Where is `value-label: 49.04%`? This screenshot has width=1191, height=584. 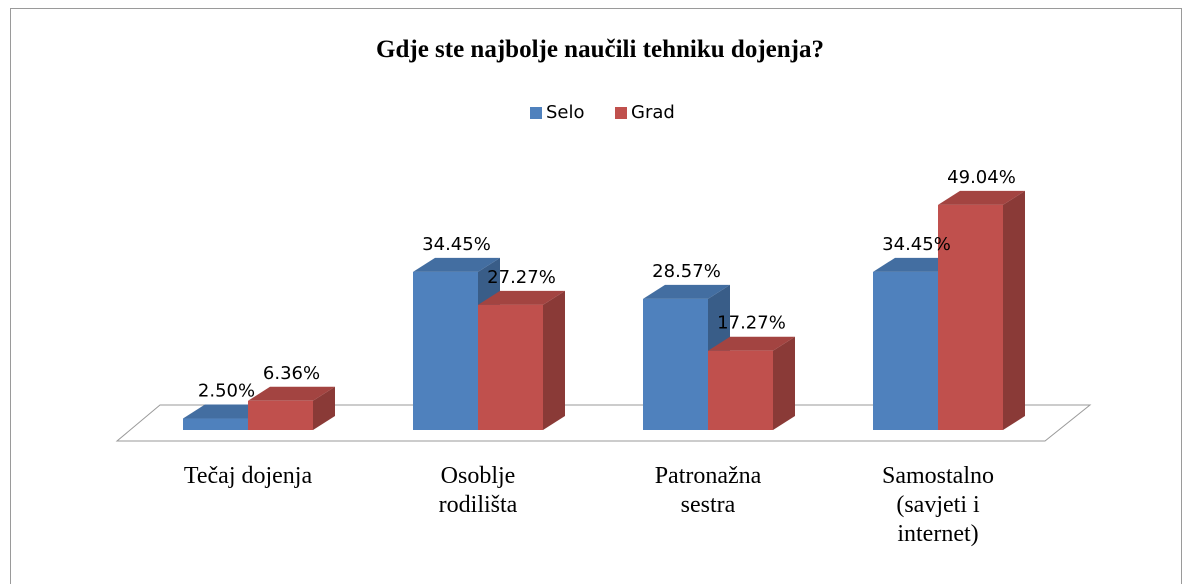 value-label: 49.04% is located at coordinates (981, 177).